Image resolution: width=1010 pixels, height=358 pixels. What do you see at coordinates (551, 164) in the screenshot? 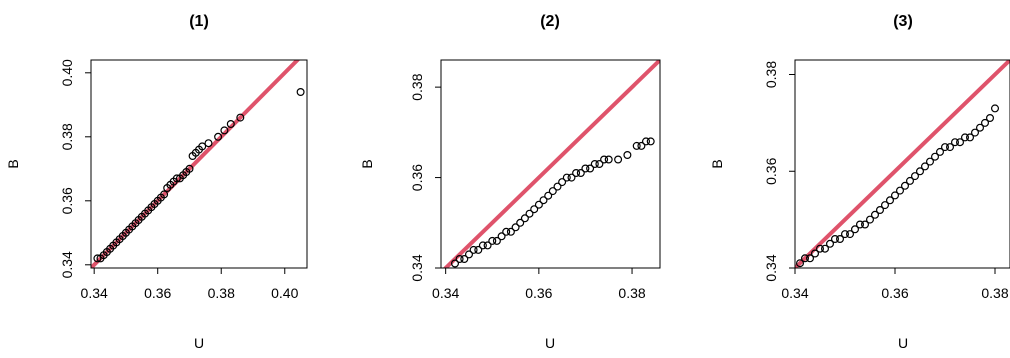
I see `panel-2-reference-line` at bounding box center [551, 164].